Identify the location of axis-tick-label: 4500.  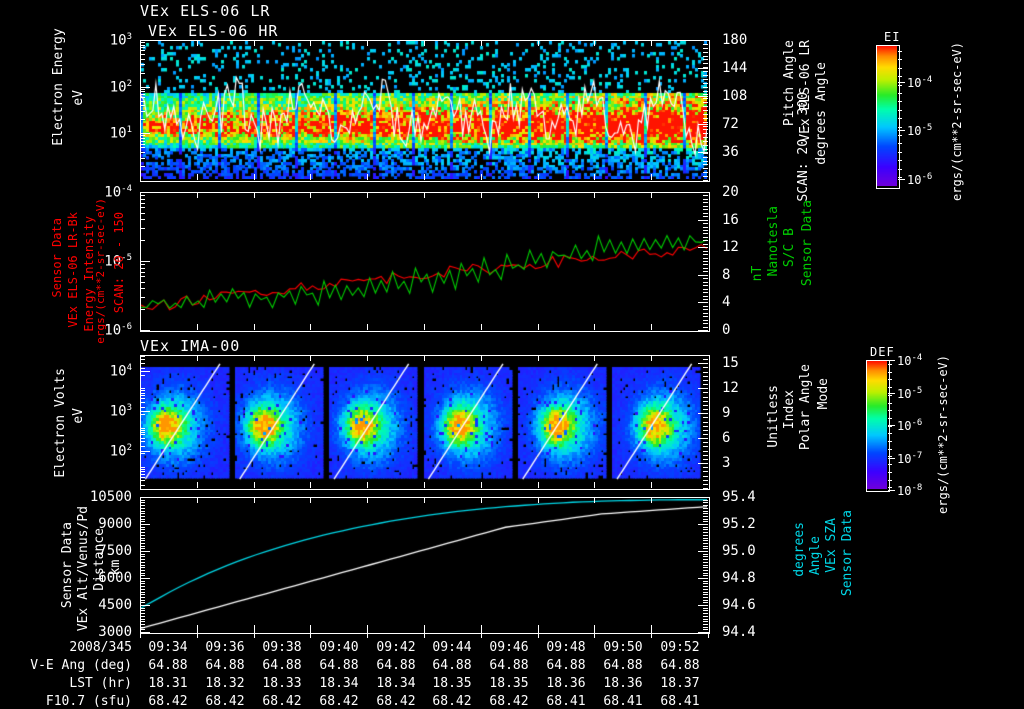
(115, 605).